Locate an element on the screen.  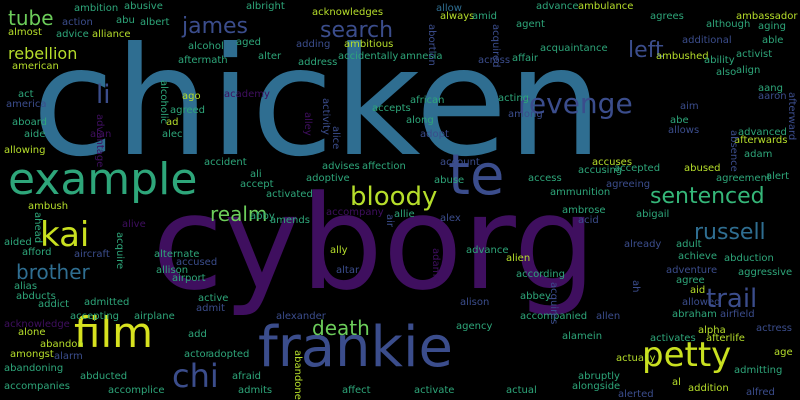
word-alias: alias is located at coordinates (26, 286).